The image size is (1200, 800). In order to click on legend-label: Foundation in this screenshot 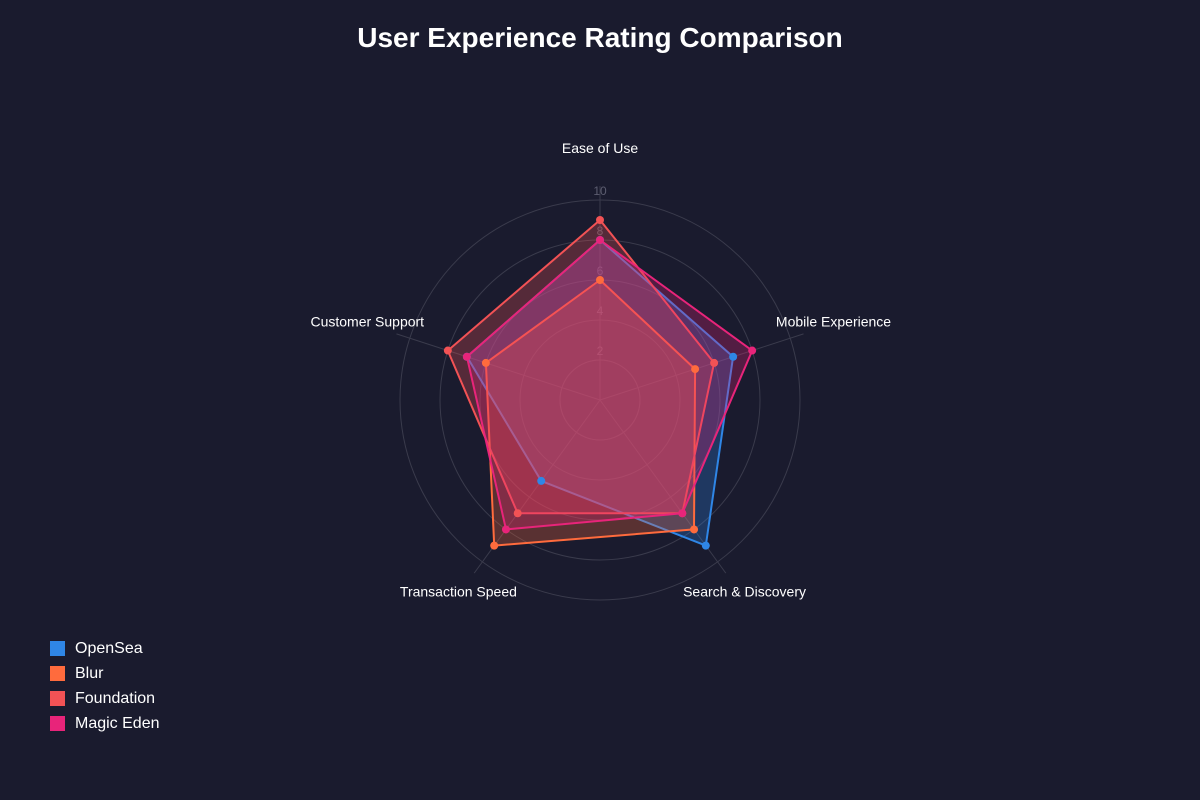, I will do `click(115, 698)`.